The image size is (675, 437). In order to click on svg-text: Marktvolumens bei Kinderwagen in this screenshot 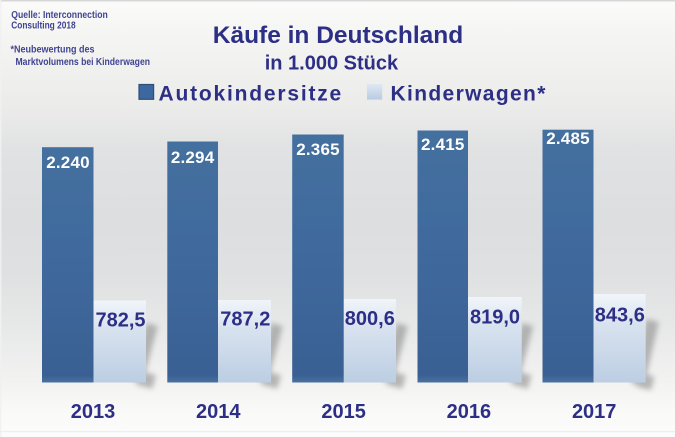, I will do `click(83, 62)`.